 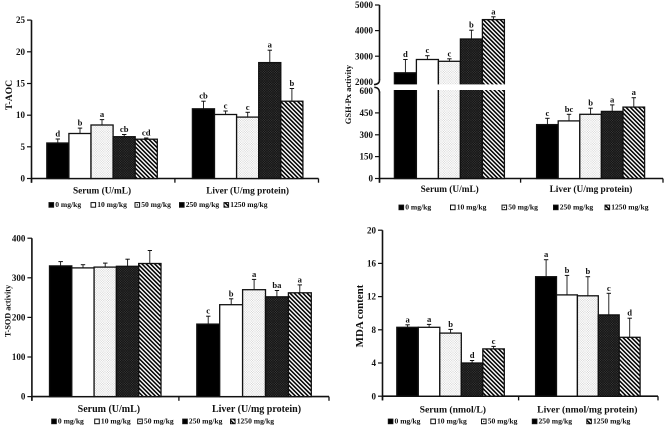 What do you see at coordinates (146, 133) in the screenshot?
I see `svg-text: cd` at bounding box center [146, 133].